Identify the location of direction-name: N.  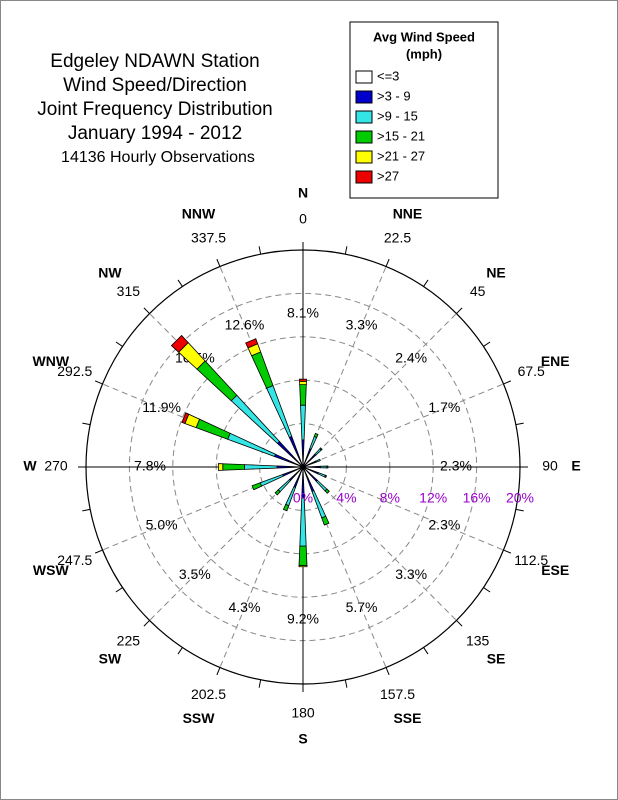
(303, 193).